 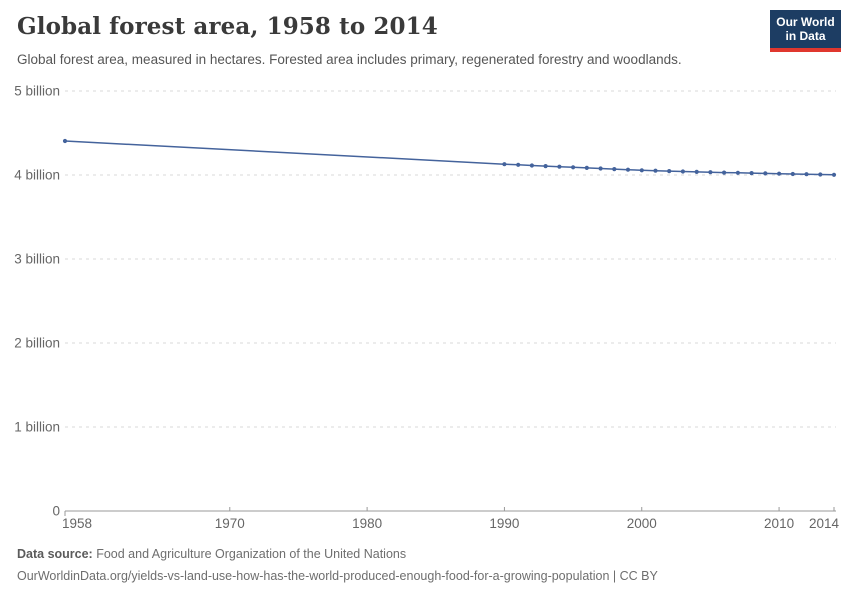 What do you see at coordinates (37, 259) in the screenshot?
I see `y-axis-tick-label: 3 billion` at bounding box center [37, 259].